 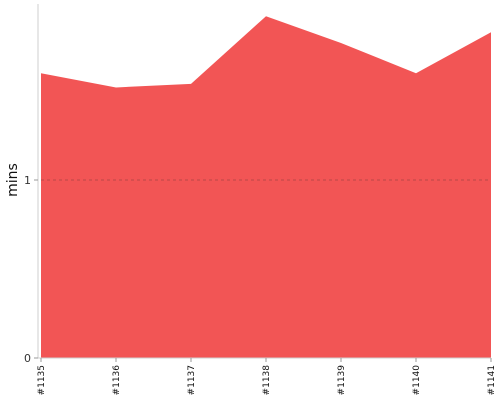 What do you see at coordinates (492, 380) in the screenshot?
I see `x-tick-label: #1141` at bounding box center [492, 380].